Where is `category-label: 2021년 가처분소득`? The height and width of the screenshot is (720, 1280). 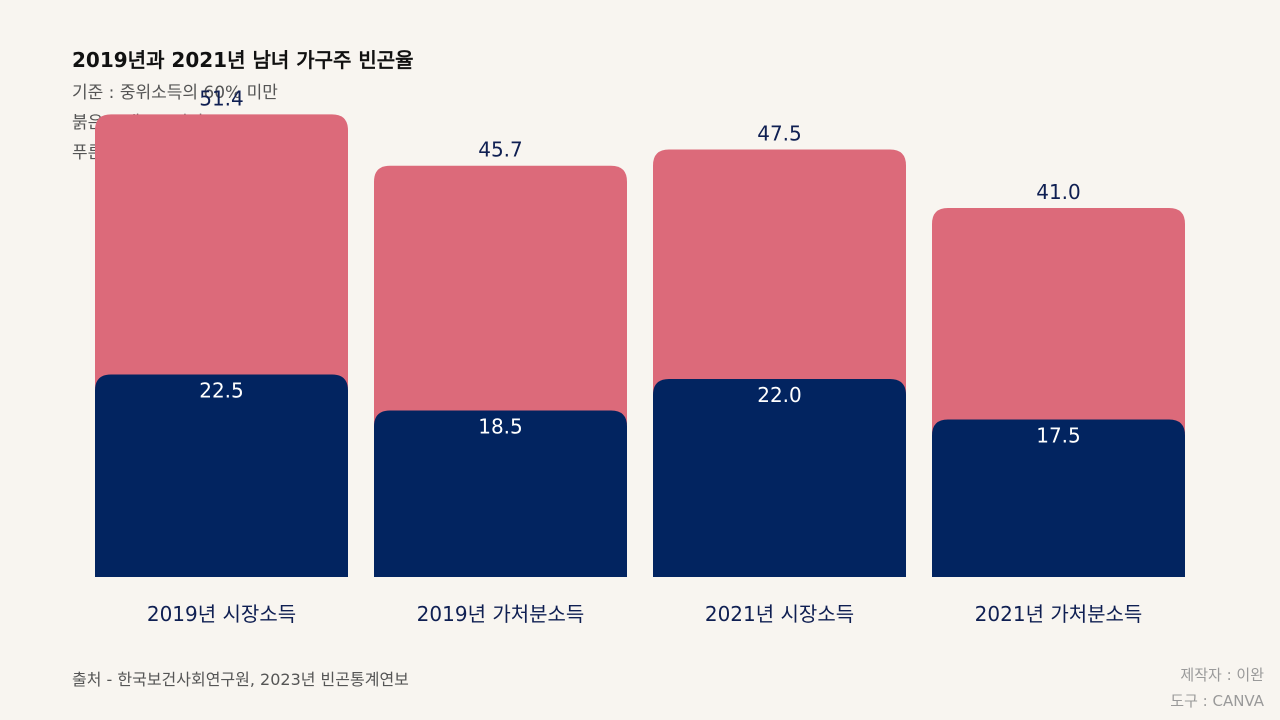
category-label: 2021년 가처분소득 is located at coordinates (1059, 614).